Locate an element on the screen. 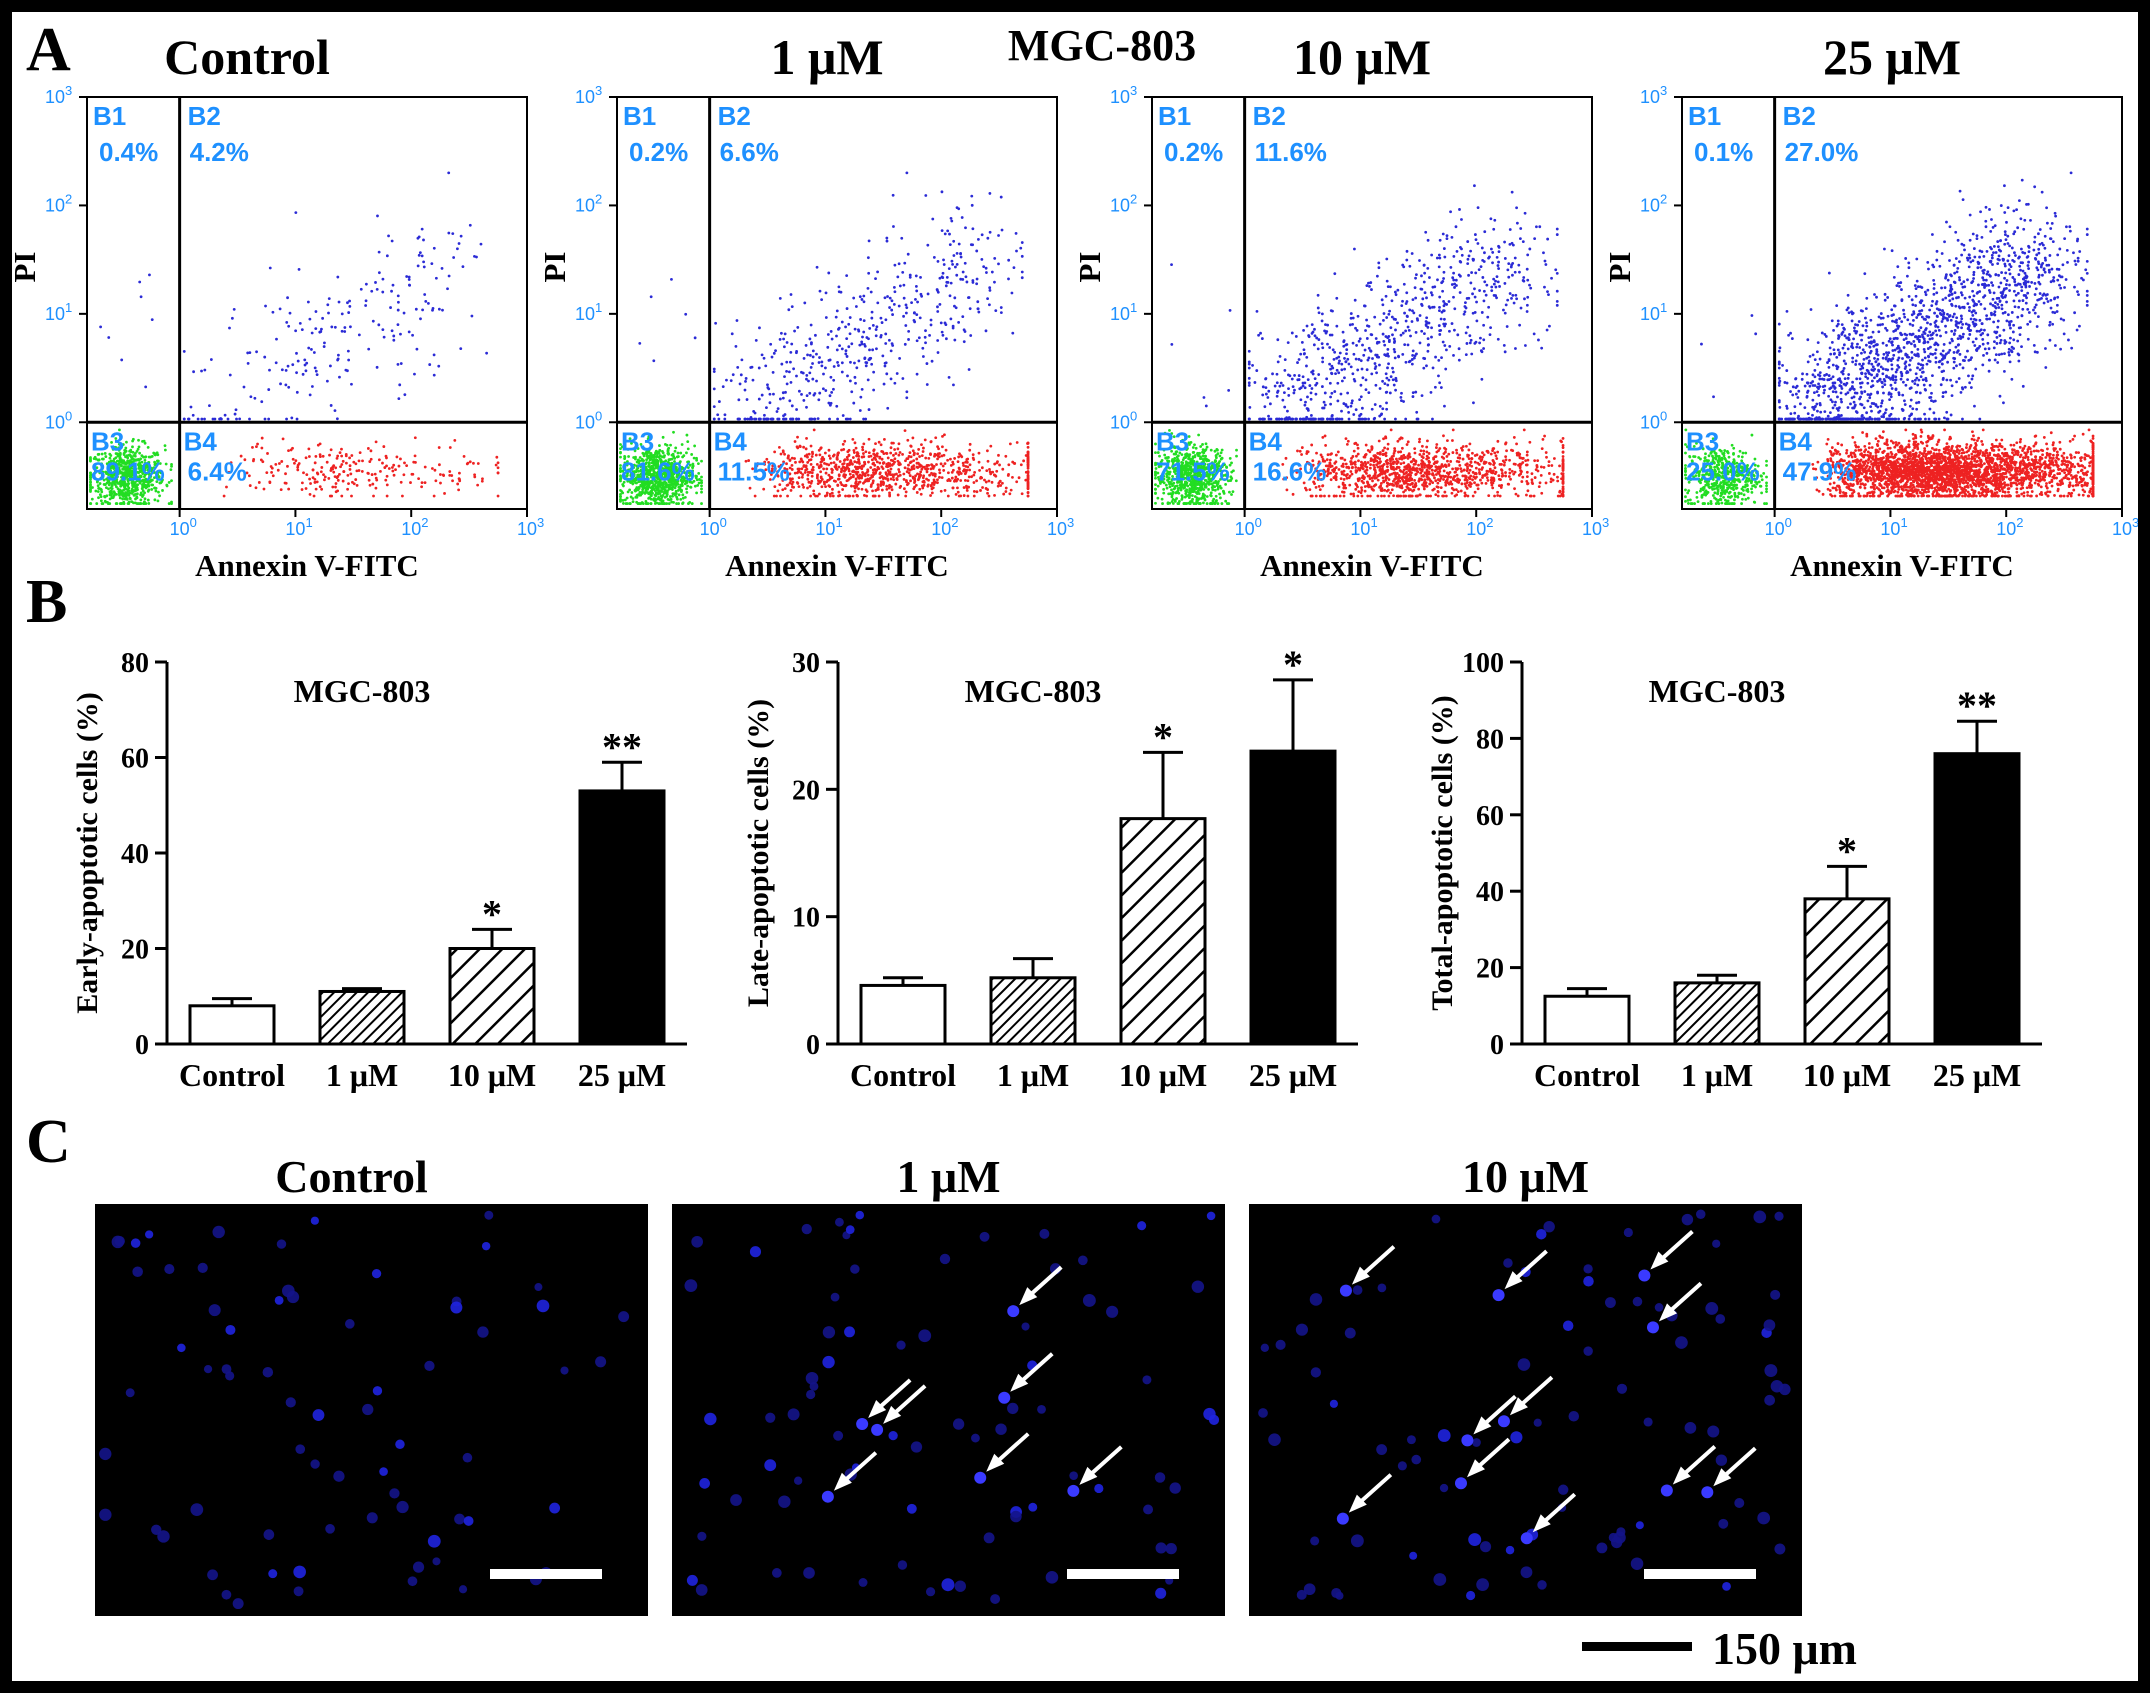 This screenshot has height=1693, width=2150. dot-b1 is located at coordinates (149, 275).